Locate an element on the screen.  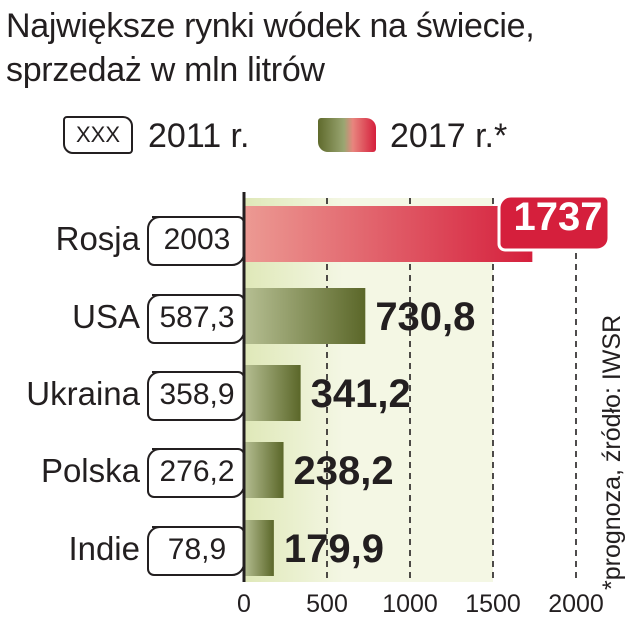
legend: XXX 2011 r. 2017 r.* is located at coordinates (312, 138).